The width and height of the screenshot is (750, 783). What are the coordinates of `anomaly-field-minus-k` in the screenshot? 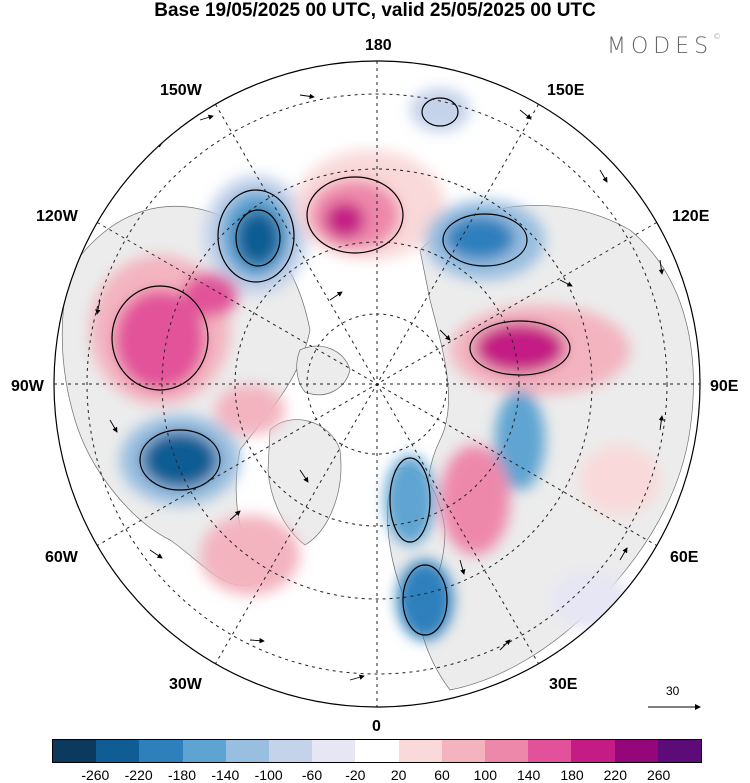 It's located at (440, 110).